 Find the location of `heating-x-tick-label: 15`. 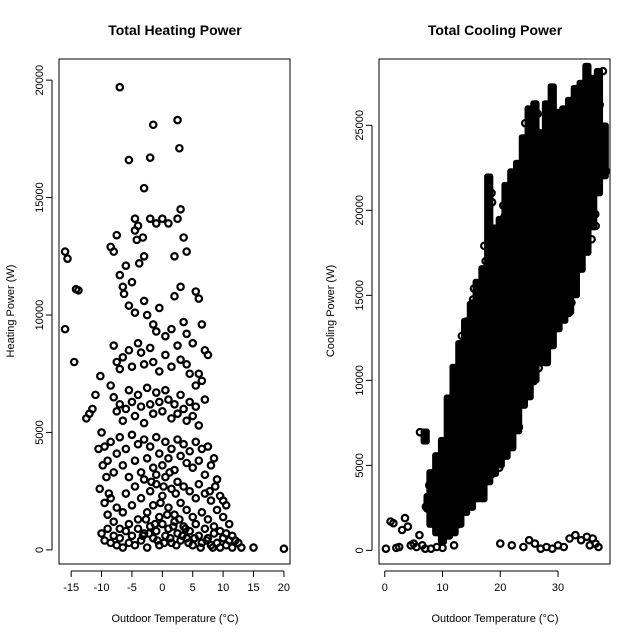

heating-x-tick-label: 15 is located at coordinates (253, 588).